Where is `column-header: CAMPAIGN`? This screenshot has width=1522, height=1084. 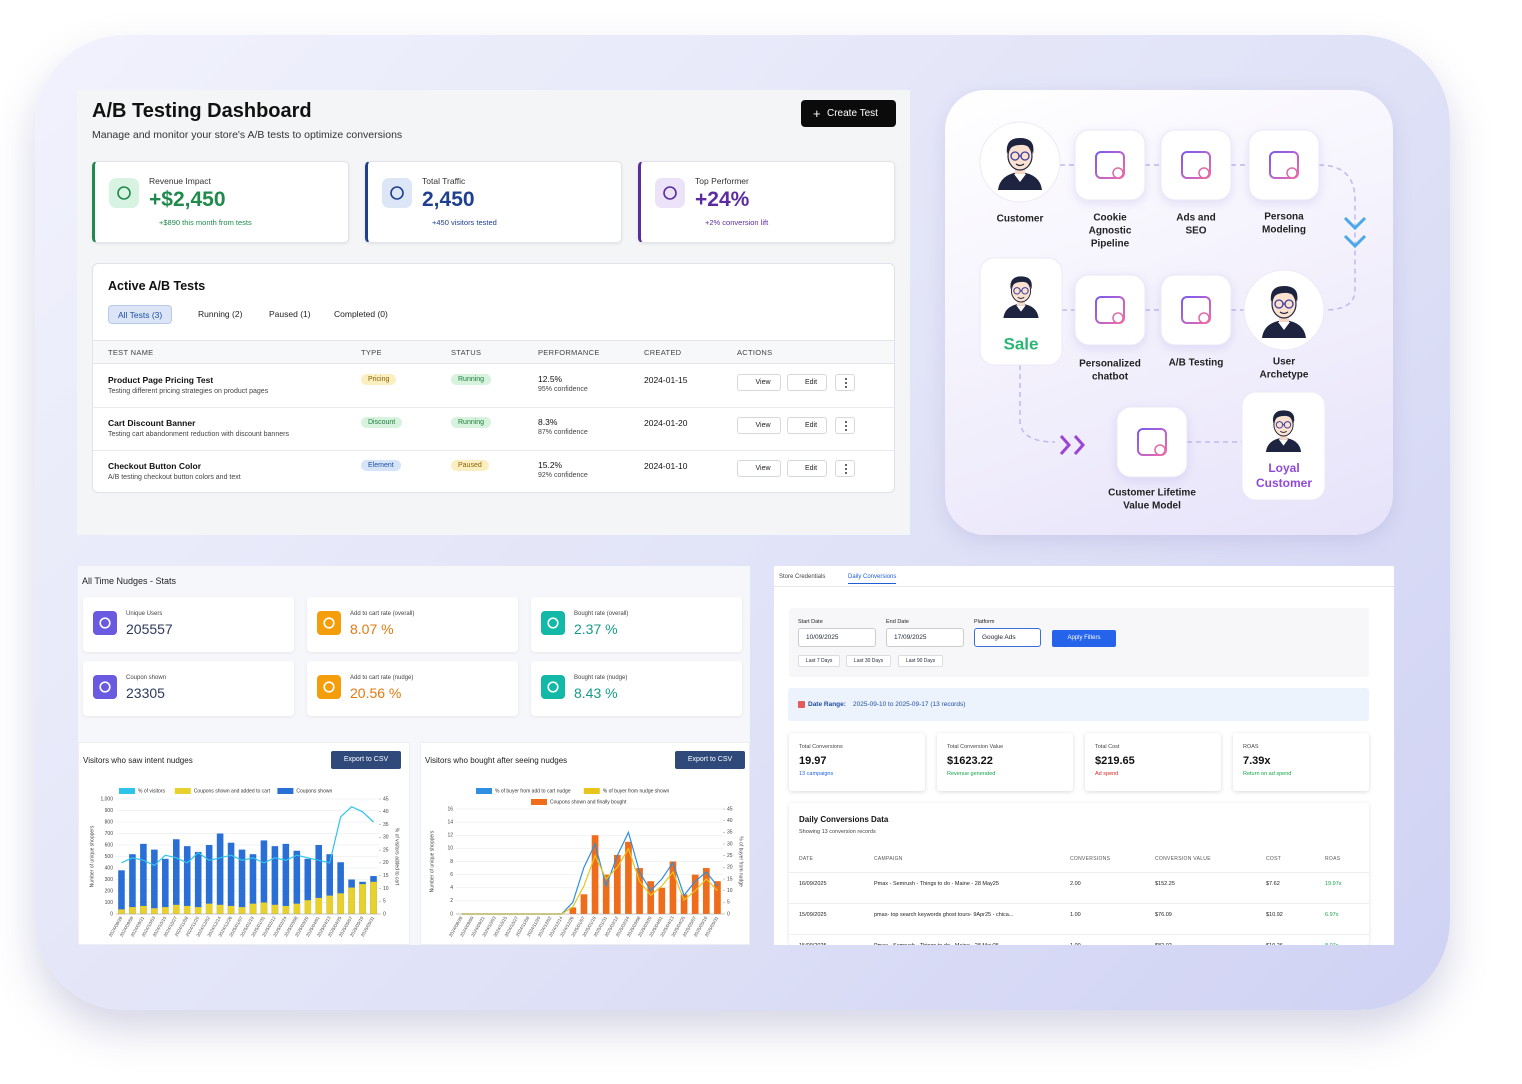 column-header: CAMPAIGN is located at coordinates (888, 859).